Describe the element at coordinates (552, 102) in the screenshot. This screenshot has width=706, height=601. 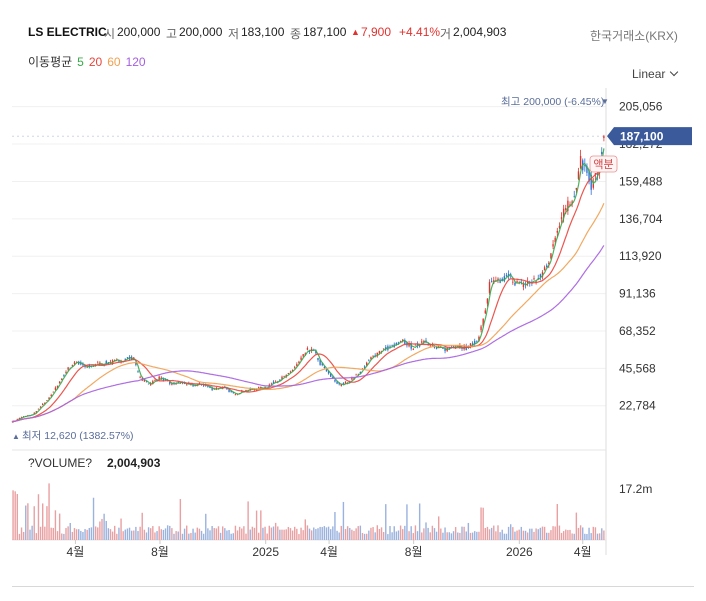
I see `max-price-label: 최고 200,000 (-6.45%)` at that location.